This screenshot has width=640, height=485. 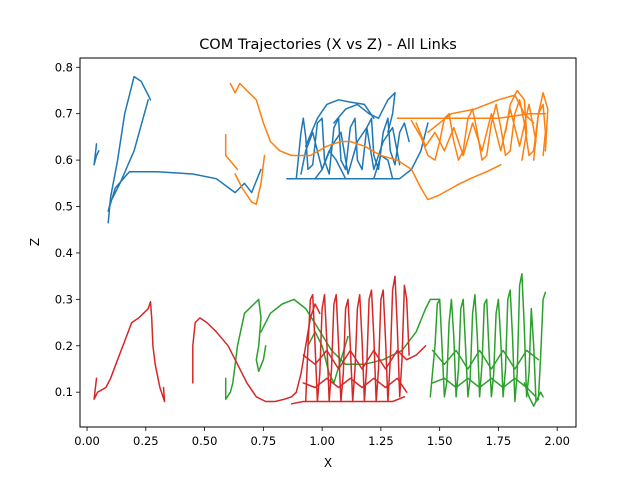 What do you see at coordinates (381, 441) in the screenshot?
I see `x-tick-label: 1.25` at bounding box center [381, 441].